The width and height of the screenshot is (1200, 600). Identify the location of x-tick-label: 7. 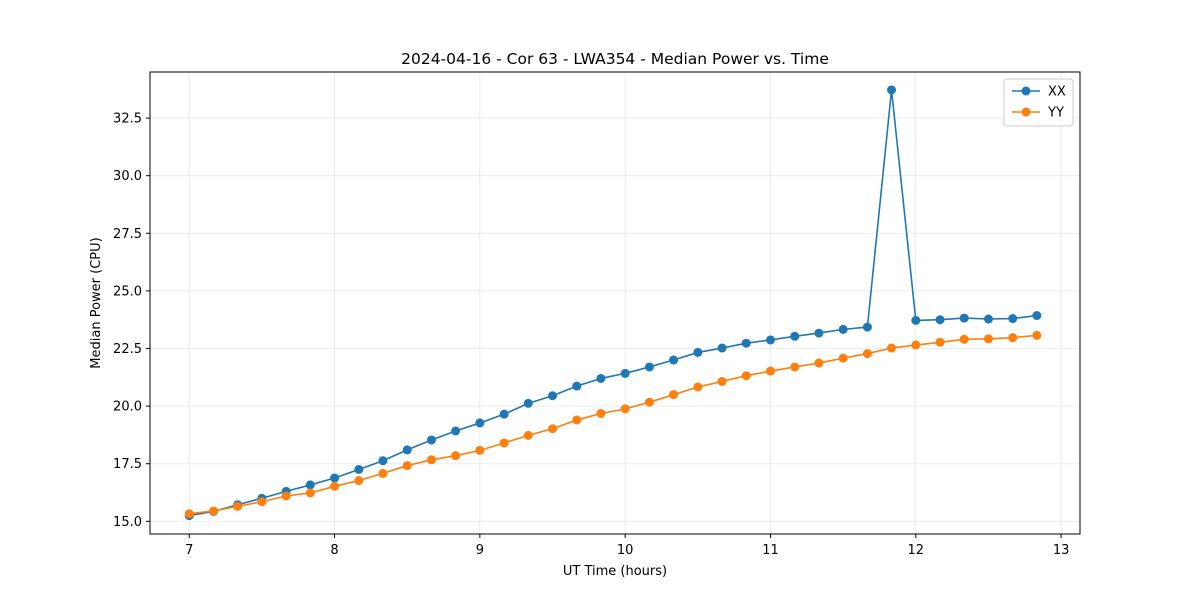
(189, 550).